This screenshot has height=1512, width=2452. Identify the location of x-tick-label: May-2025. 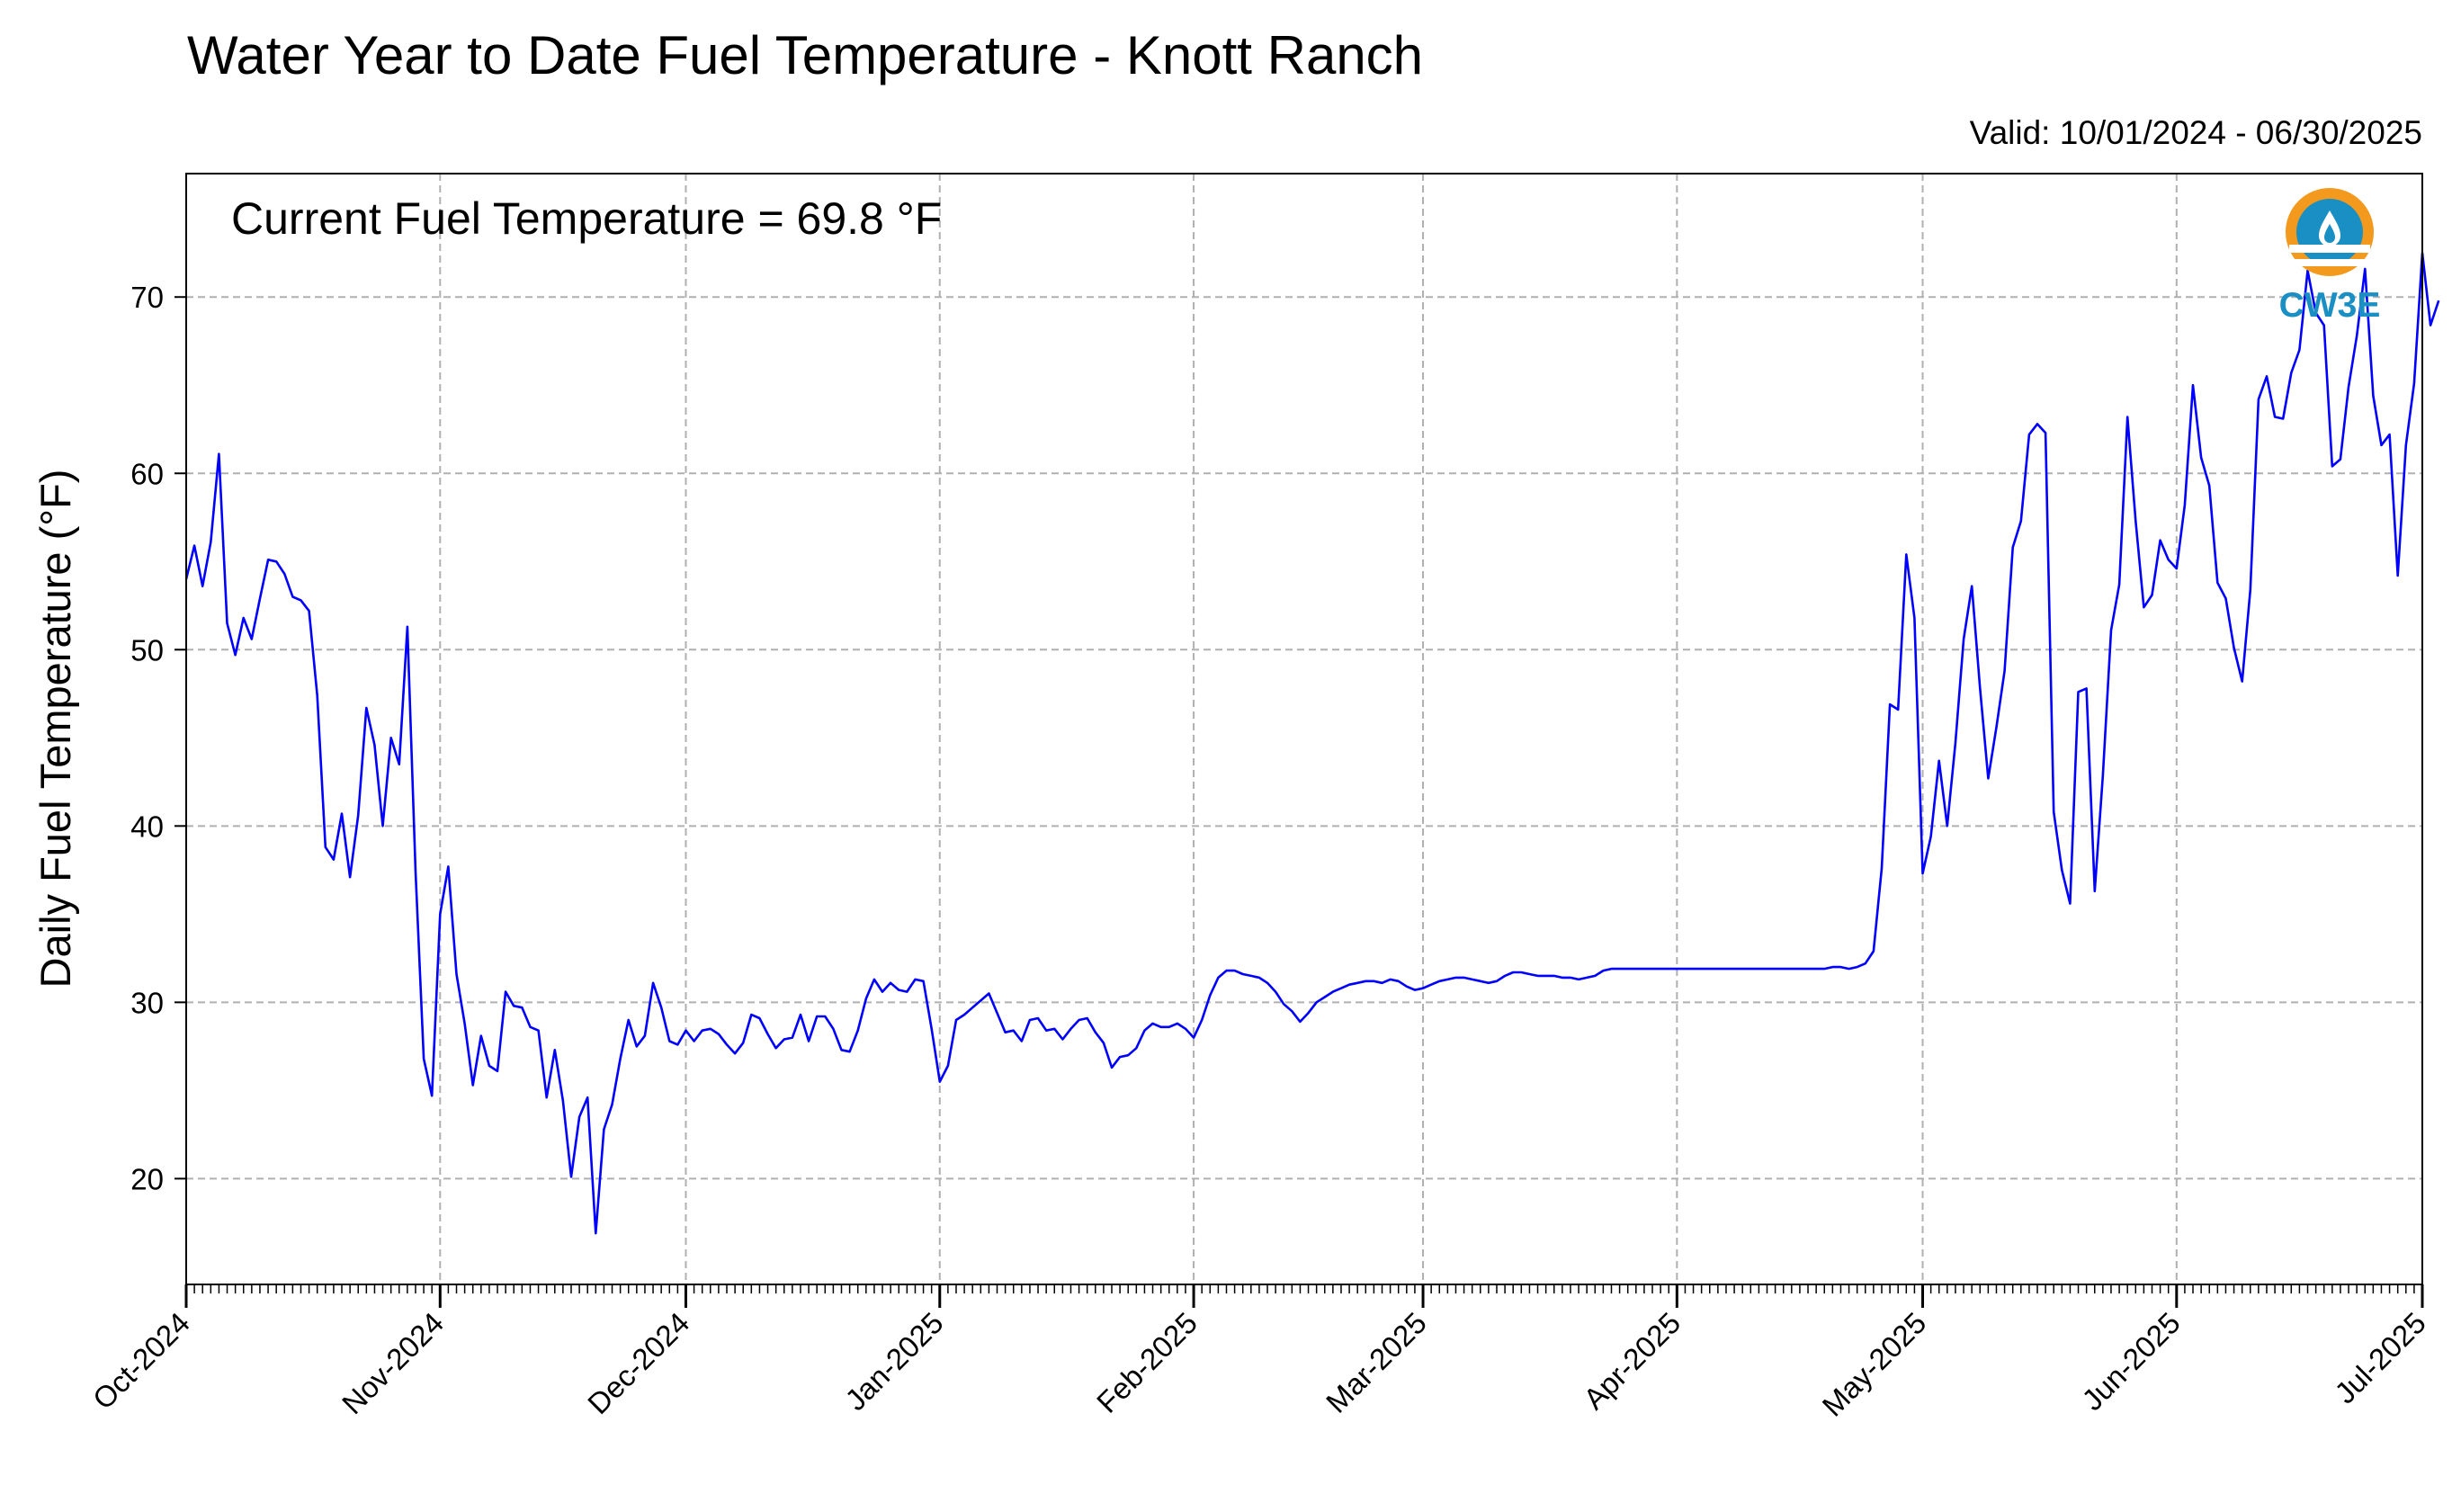
(1874, 1364).